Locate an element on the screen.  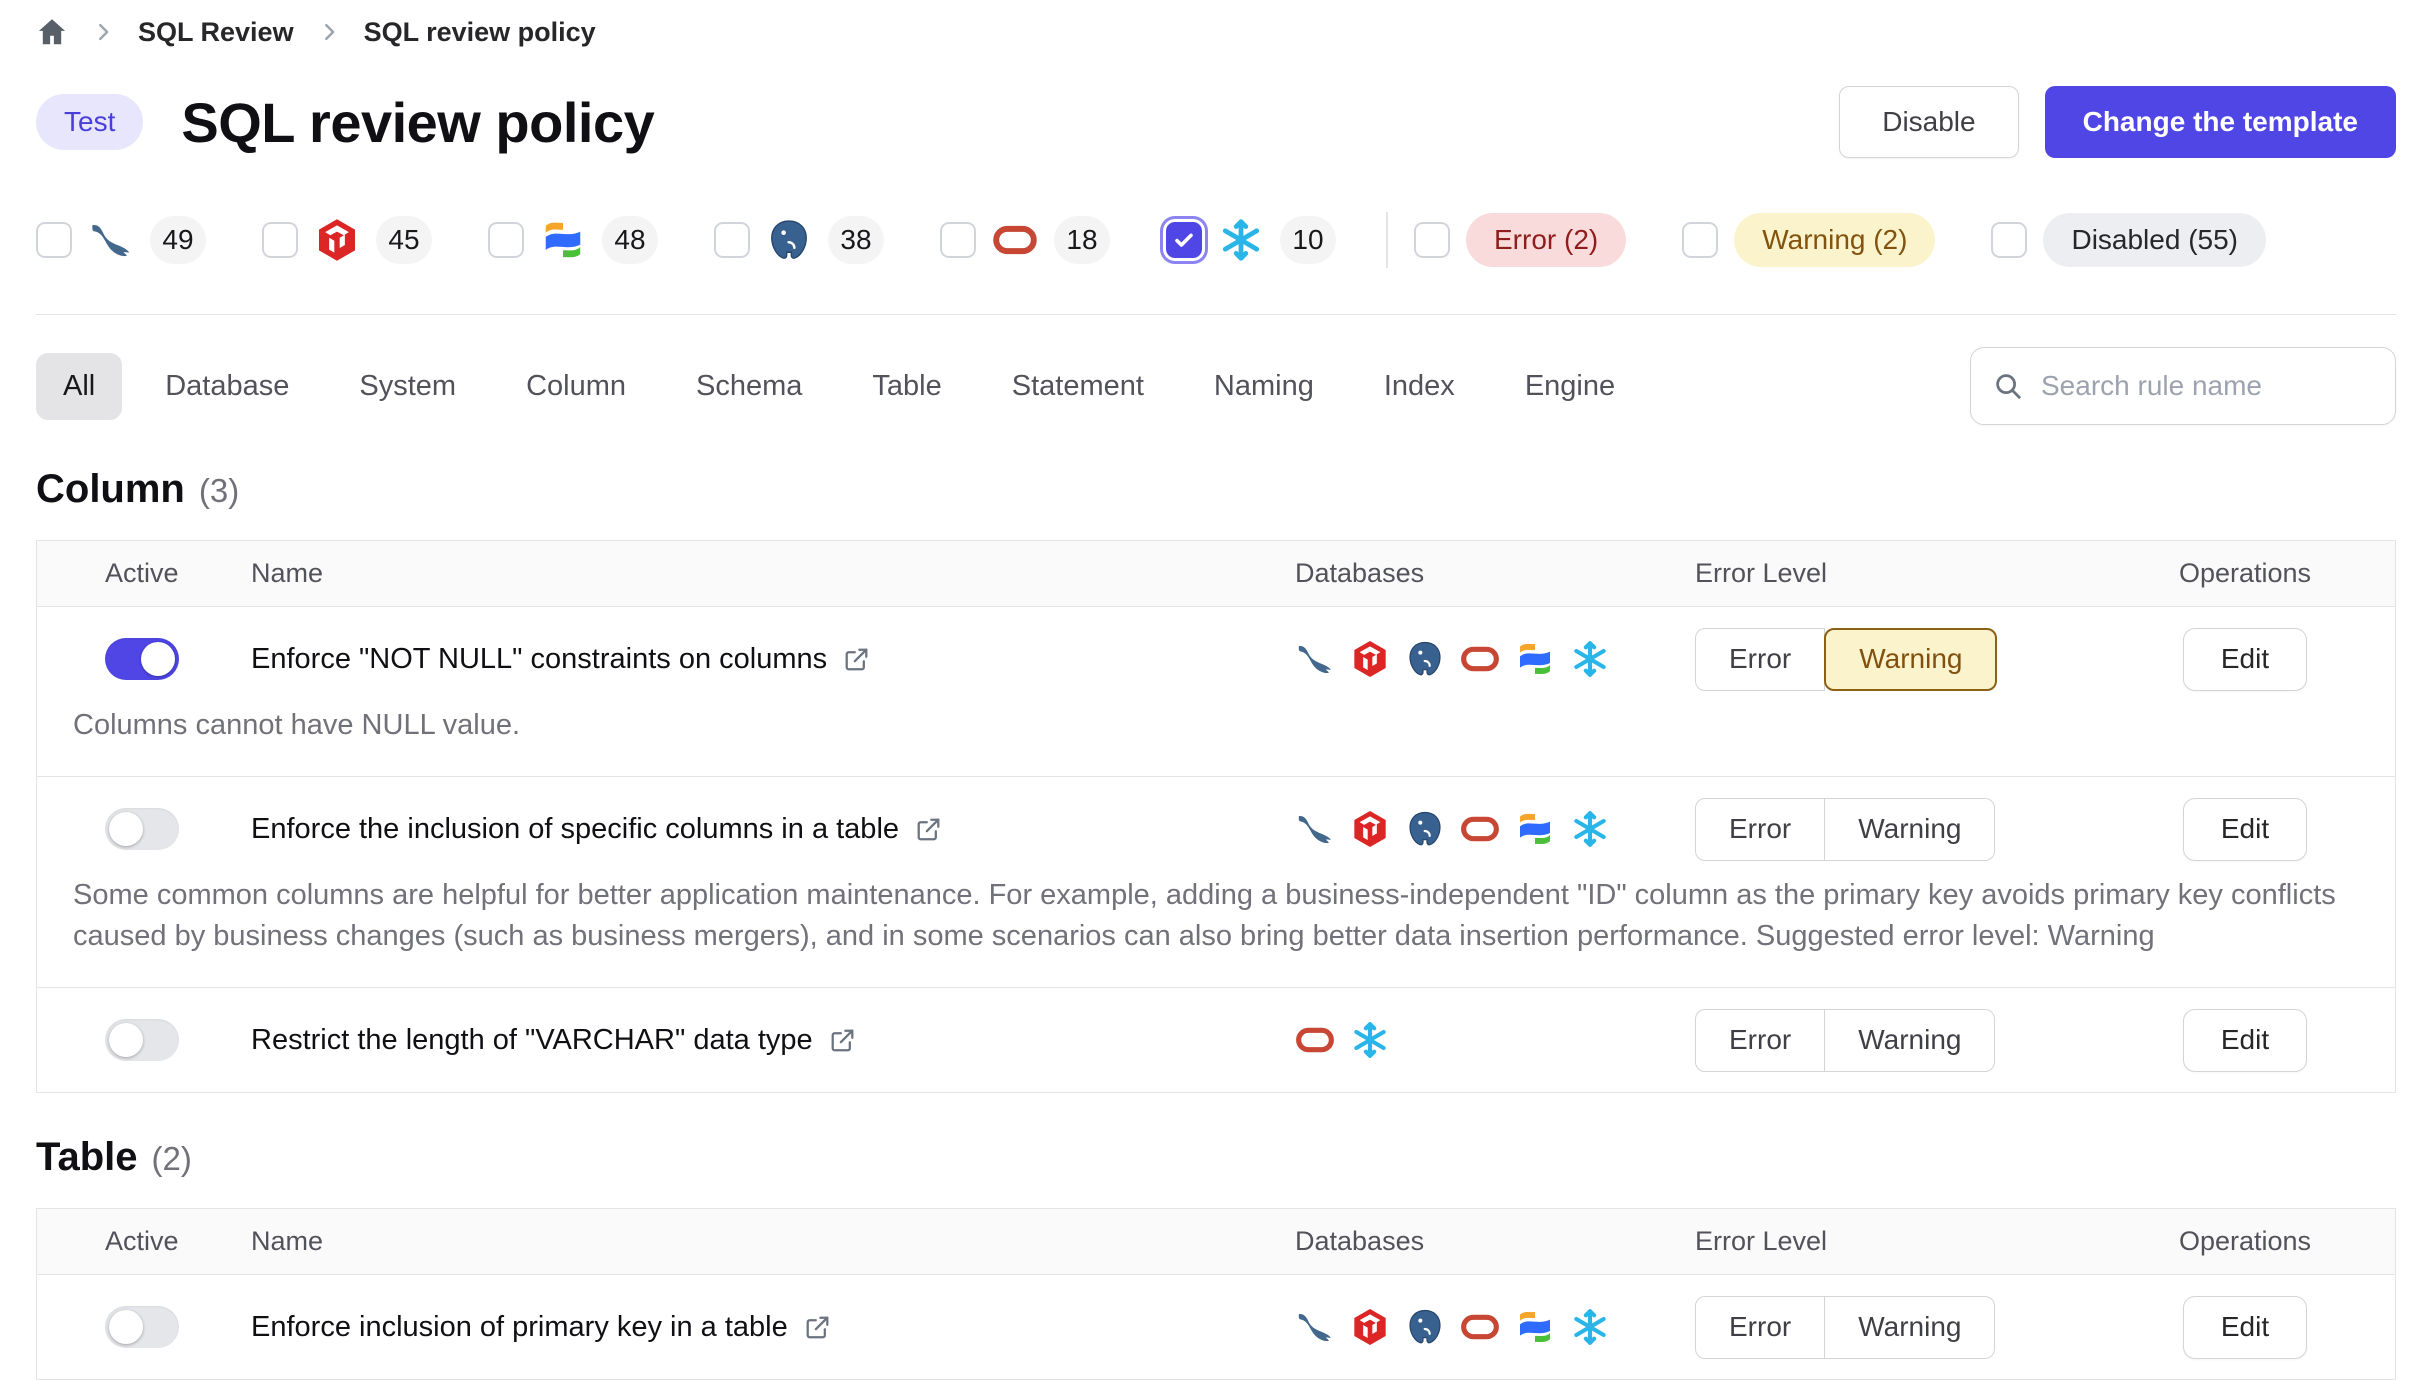
engine-filter-mysql: 49 is located at coordinates (121, 240).